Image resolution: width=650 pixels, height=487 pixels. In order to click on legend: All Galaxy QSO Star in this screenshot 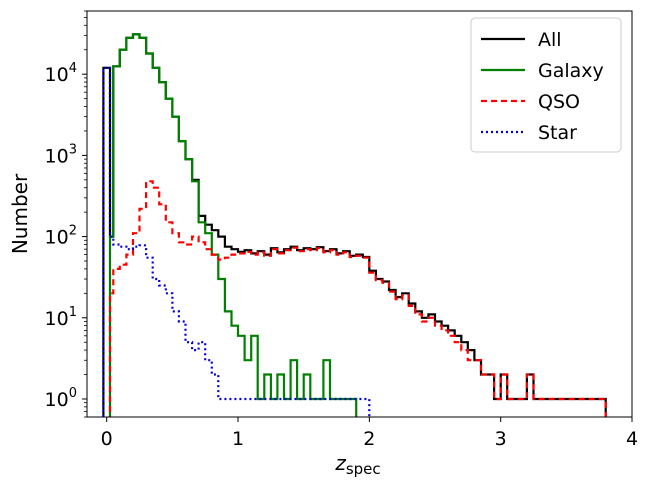, I will do `click(546, 85)`.